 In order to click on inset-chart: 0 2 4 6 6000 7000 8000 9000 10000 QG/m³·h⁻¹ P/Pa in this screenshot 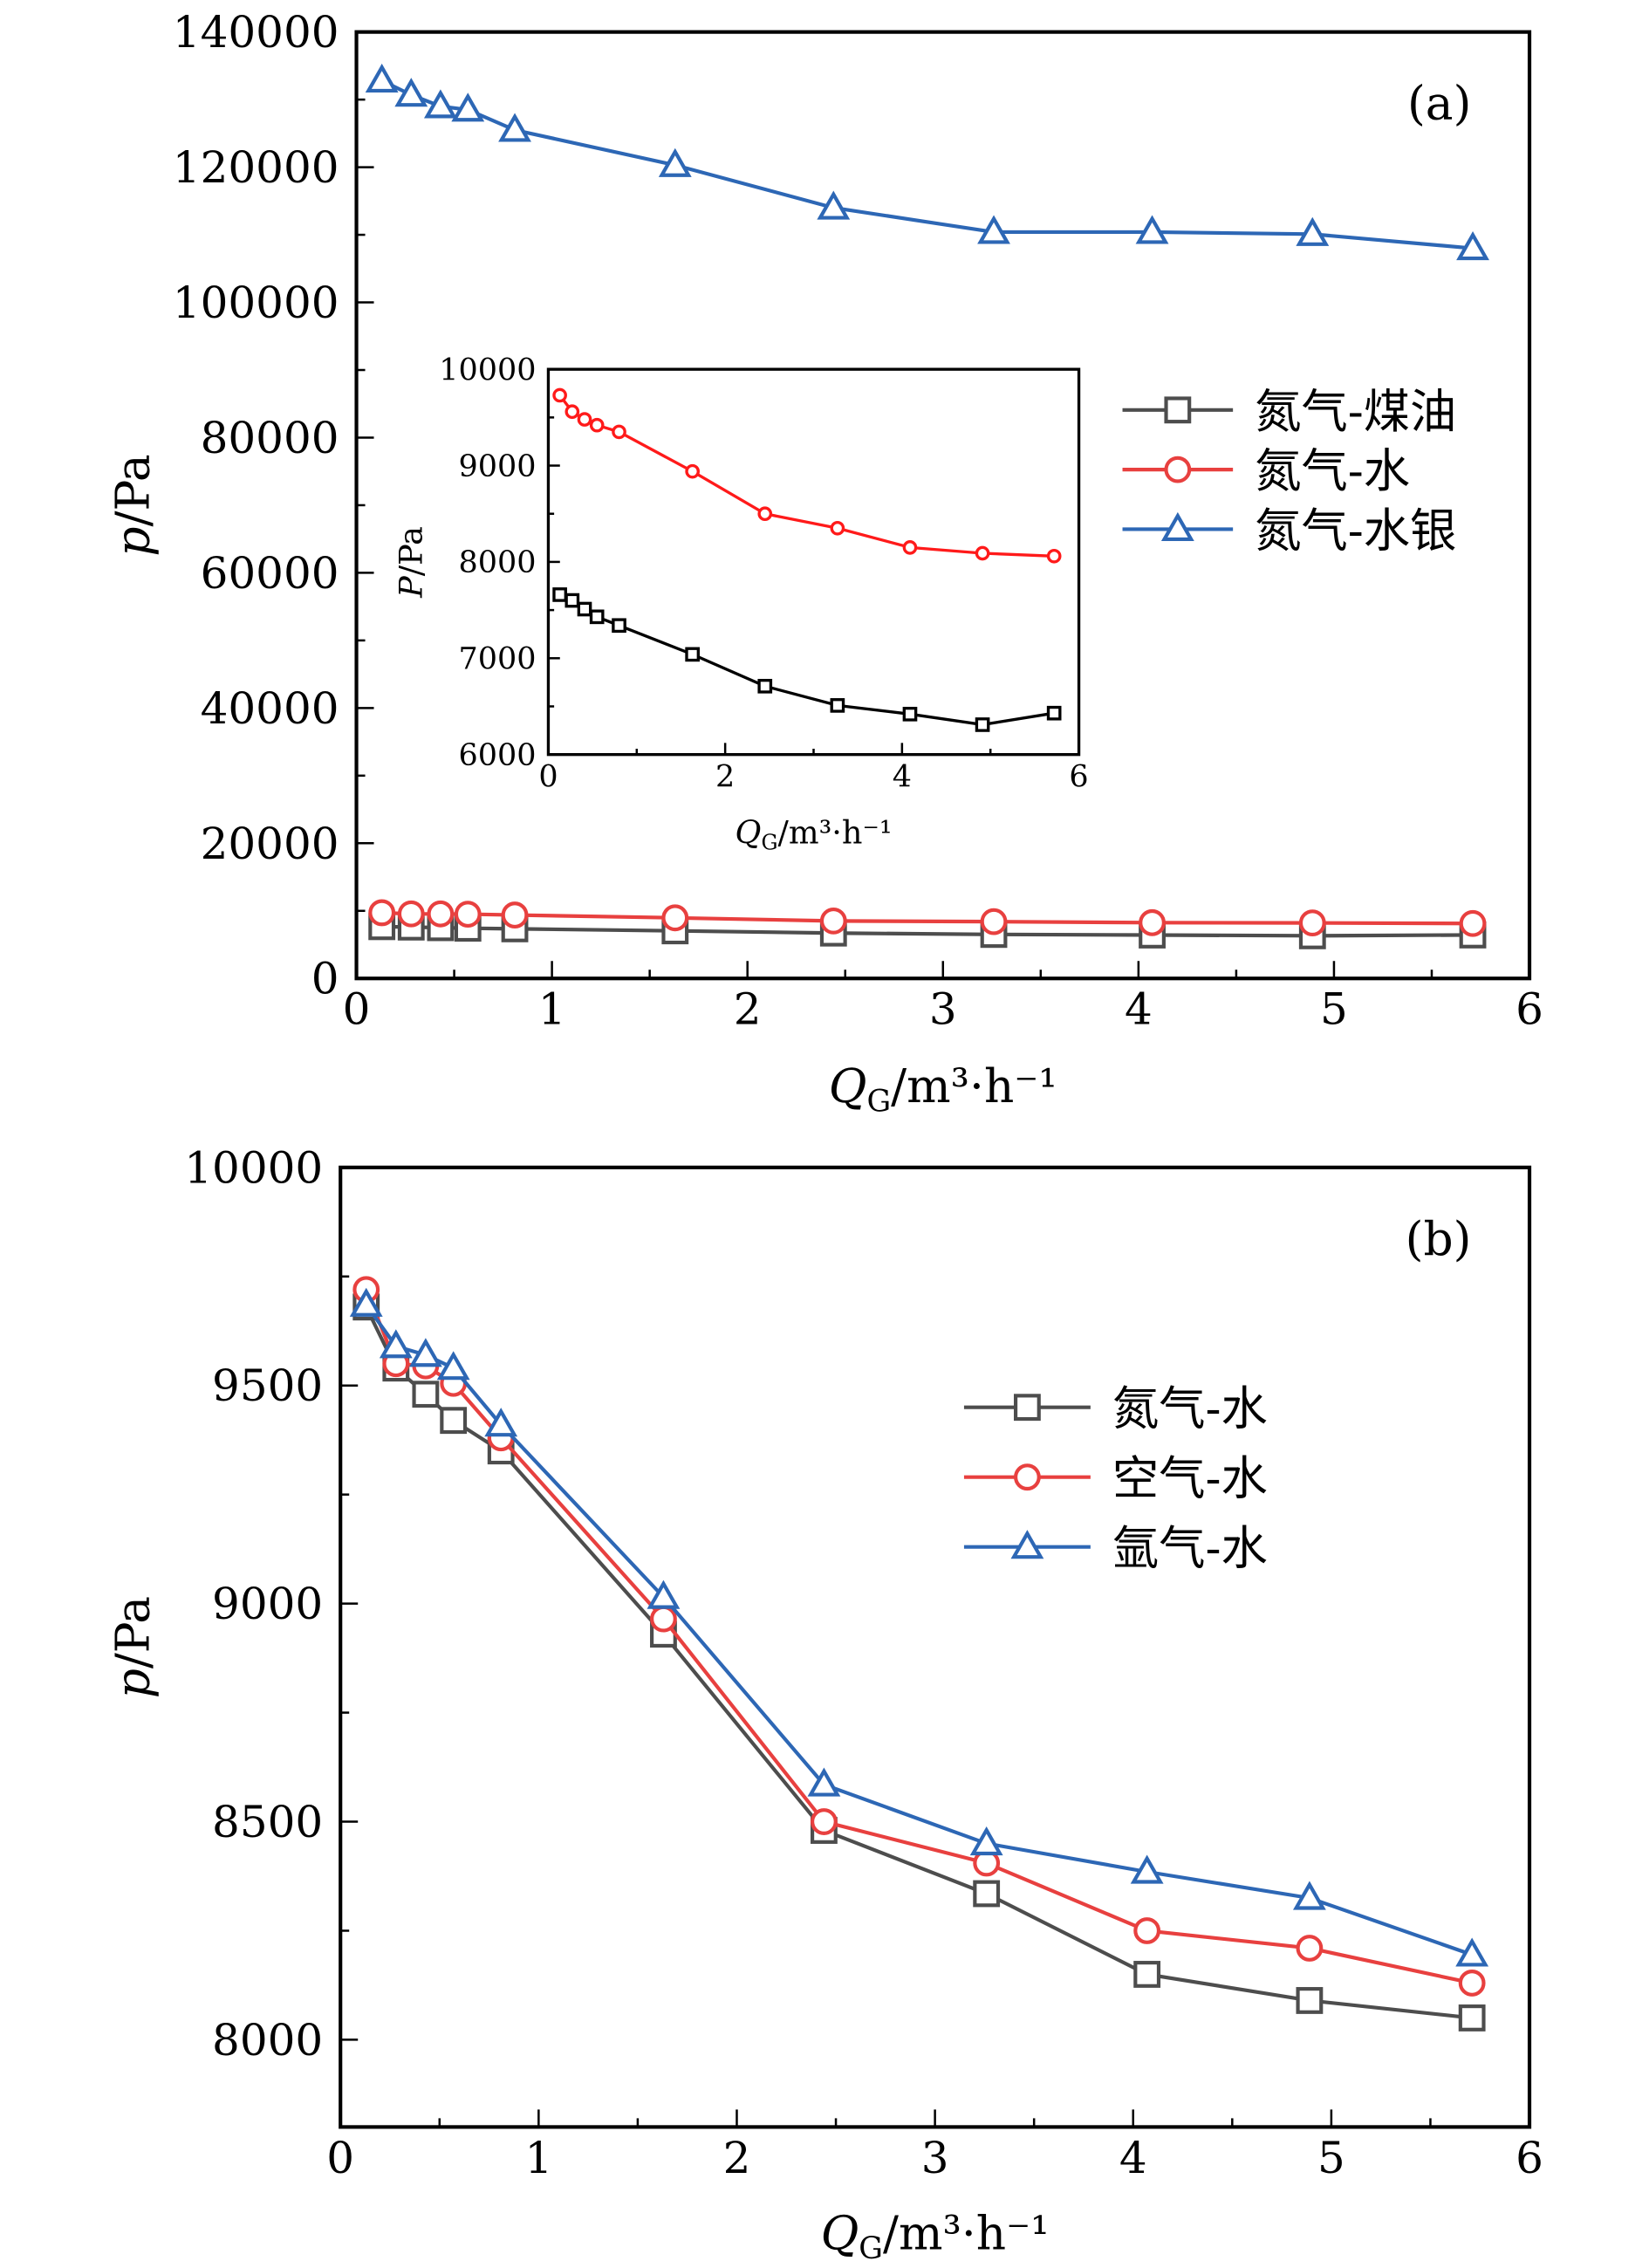, I will do `click(741, 603)`.